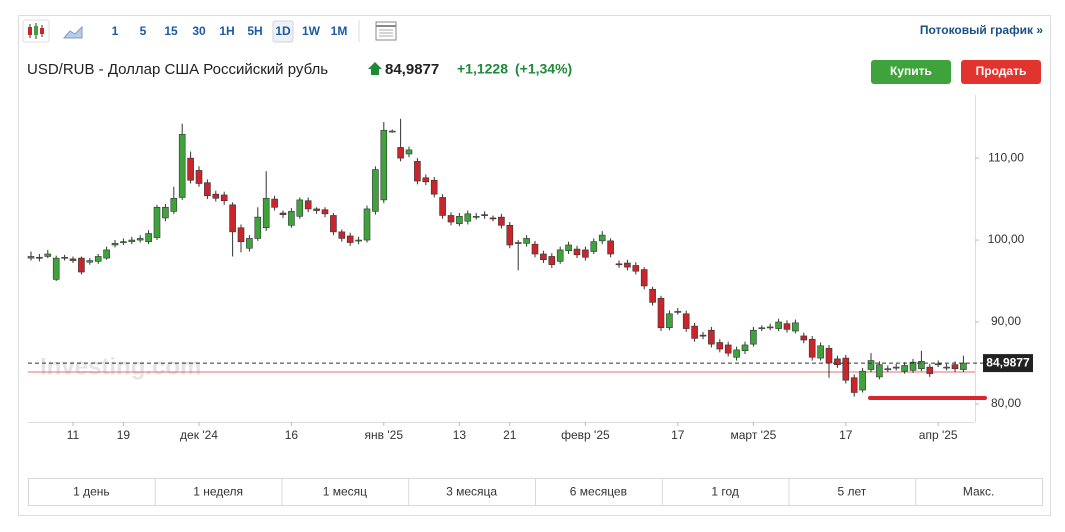 Image resolution: width=1065 pixels, height=532 pixels. I want to click on range-option: 1 год, so click(725, 492).